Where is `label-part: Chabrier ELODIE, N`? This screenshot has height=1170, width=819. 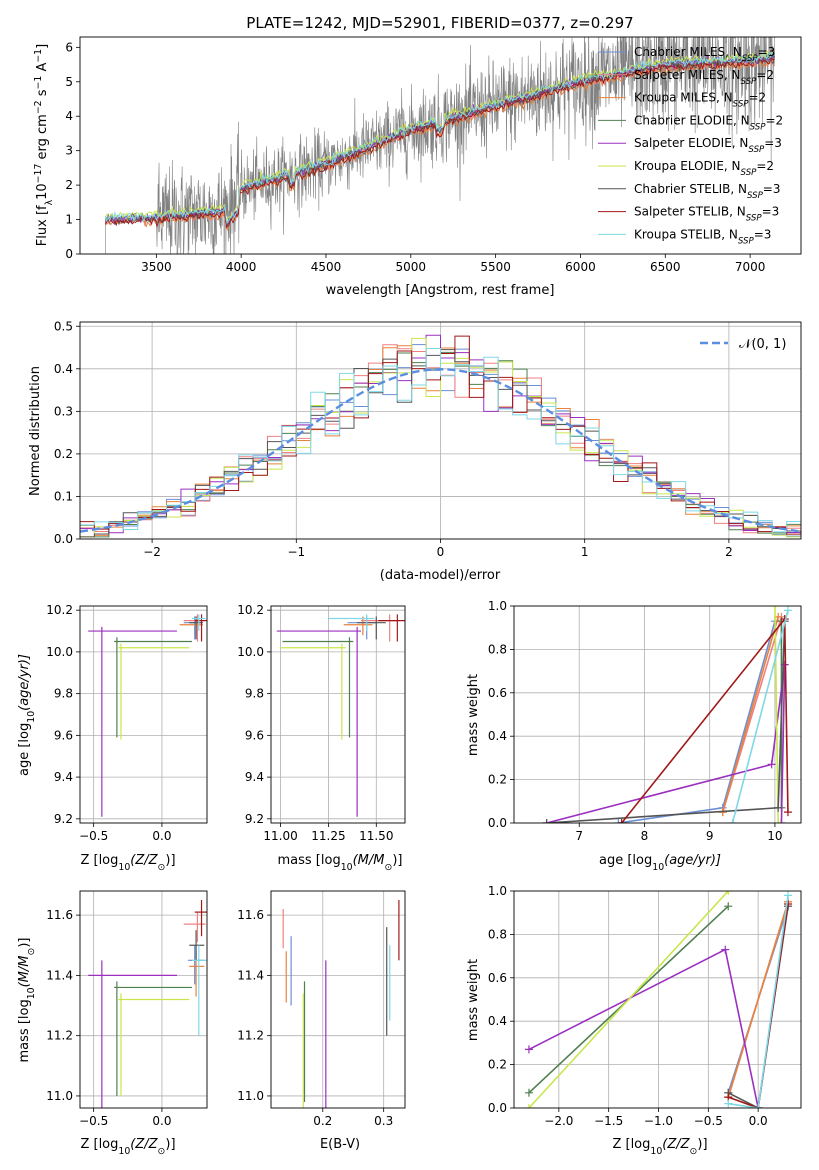 label-part: Chabrier ELODIE, N is located at coordinates (692, 120).